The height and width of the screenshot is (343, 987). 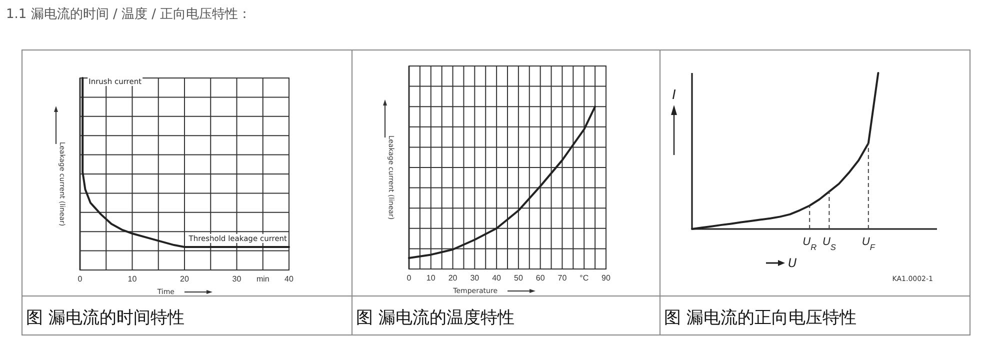 What do you see at coordinates (606, 278) in the screenshot?
I see `x-tick-label: 90` at bounding box center [606, 278].